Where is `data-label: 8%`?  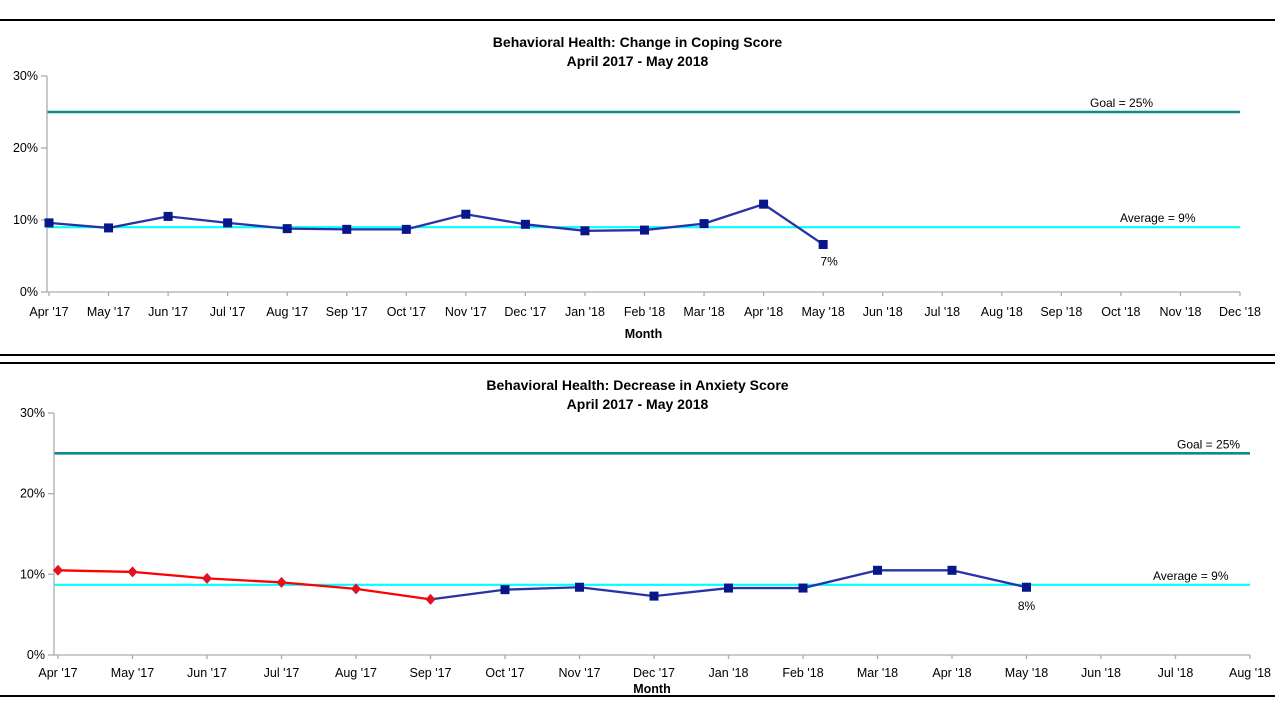 data-label: 8% is located at coordinates (1027, 606).